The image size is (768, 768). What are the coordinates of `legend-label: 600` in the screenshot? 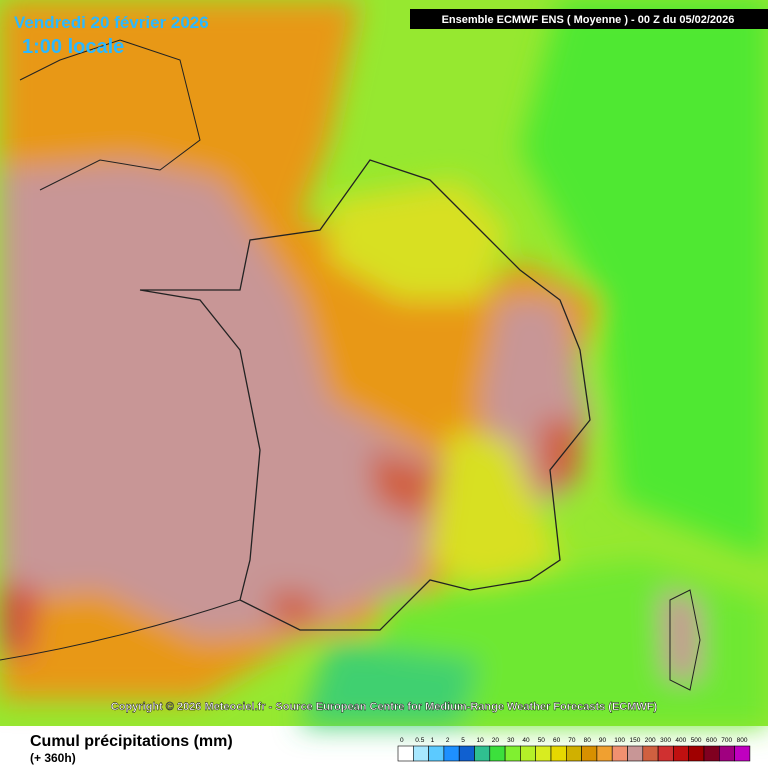 It's located at (711, 740).